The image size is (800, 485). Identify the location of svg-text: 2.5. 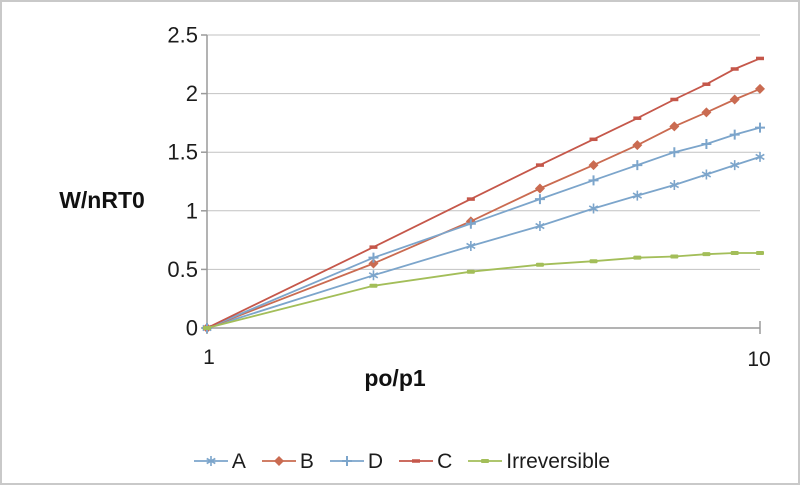
(182, 35).